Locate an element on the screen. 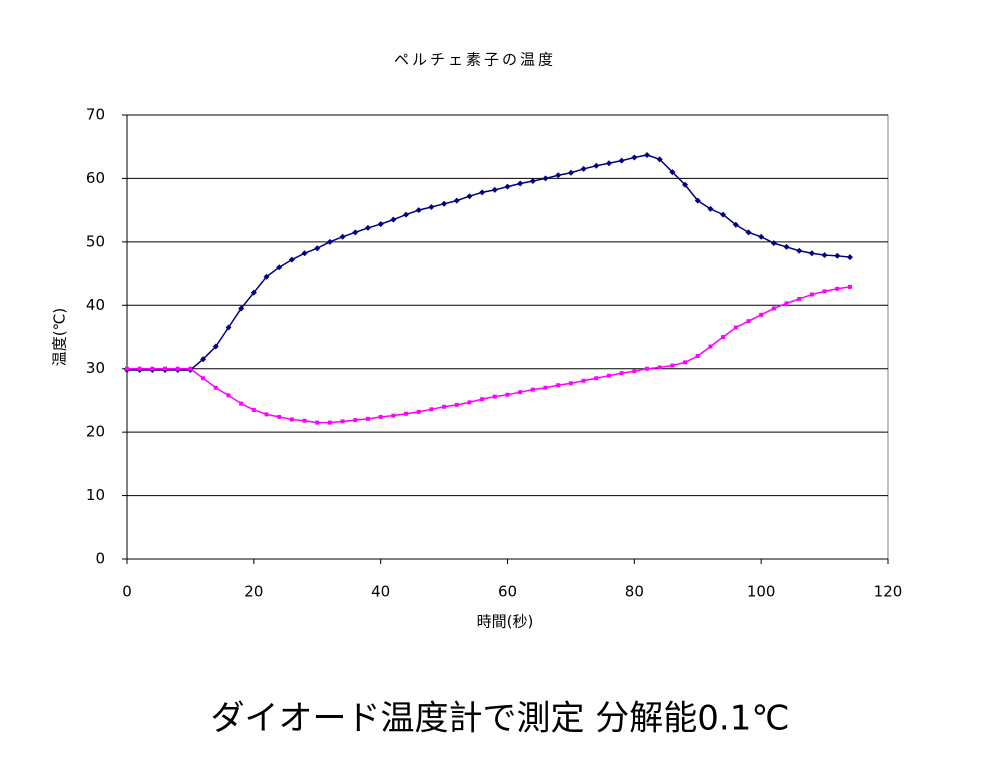 The image size is (1000, 767). y-tick-label: 20 is located at coordinates (95, 432).